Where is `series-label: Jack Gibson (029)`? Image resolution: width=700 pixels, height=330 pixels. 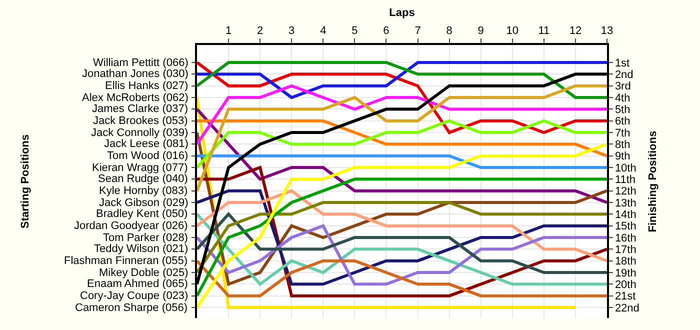
series-label: Jack Gibson (029) is located at coordinates (143, 203).